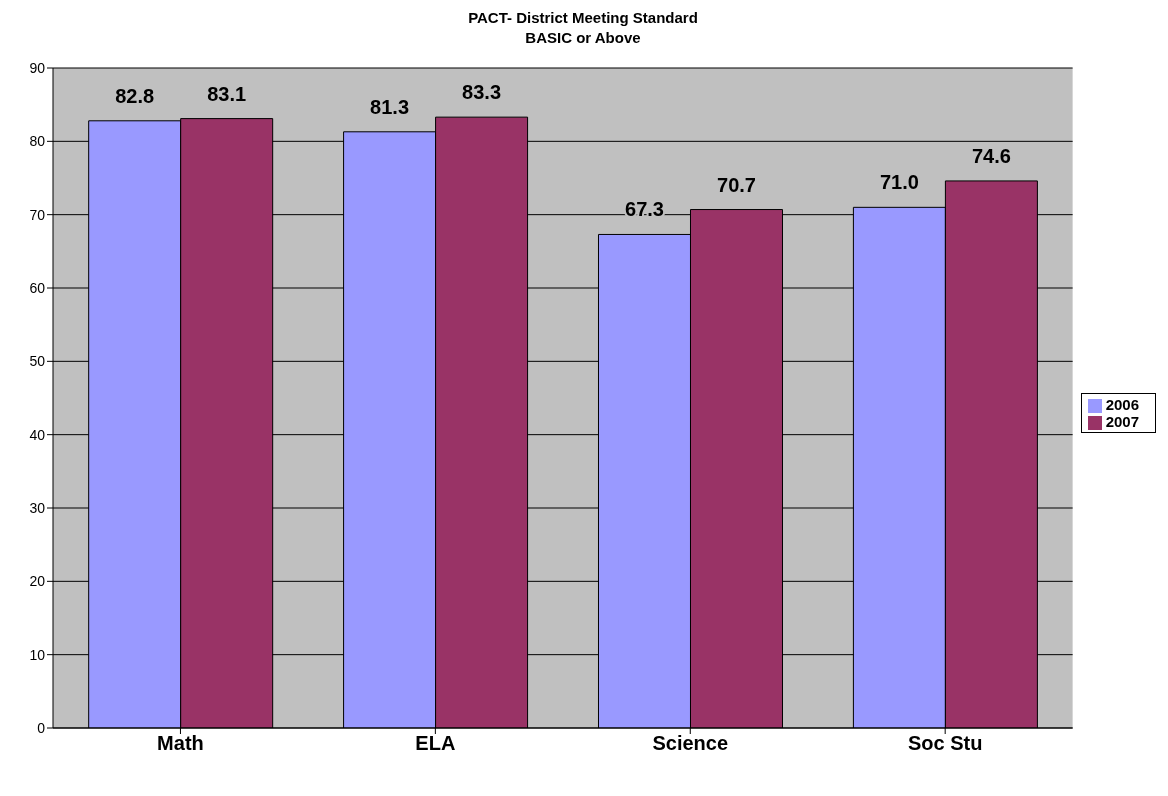  Describe the element at coordinates (37, 361) in the screenshot. I see `y-tick-label: 50` at that location.